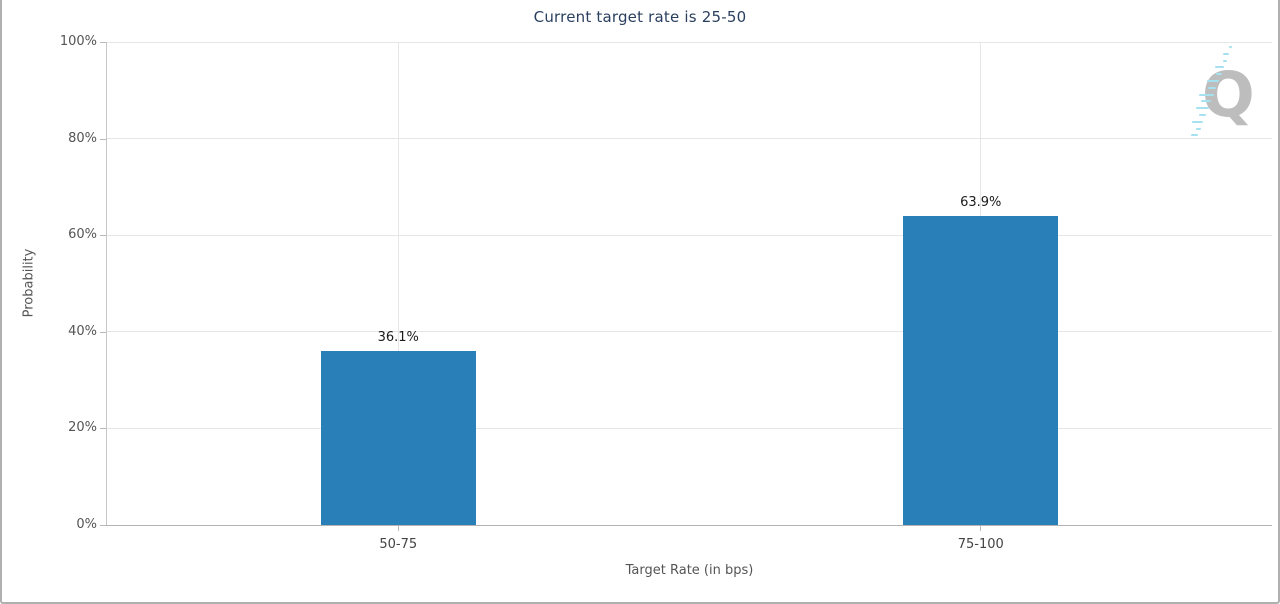 The image size is (1280, 604). I want to click on y-axis-tick-label: 20%, so click(82, 428).